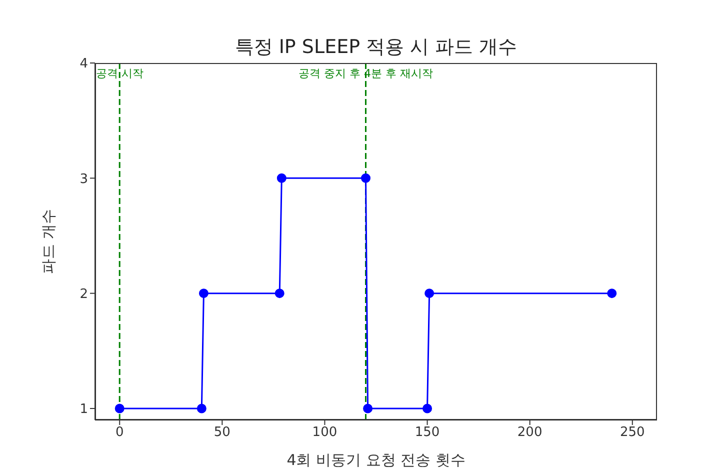  I want to click on x-axis-title: 4회 비동기 요청 전송 횟수, so click(376, 460).